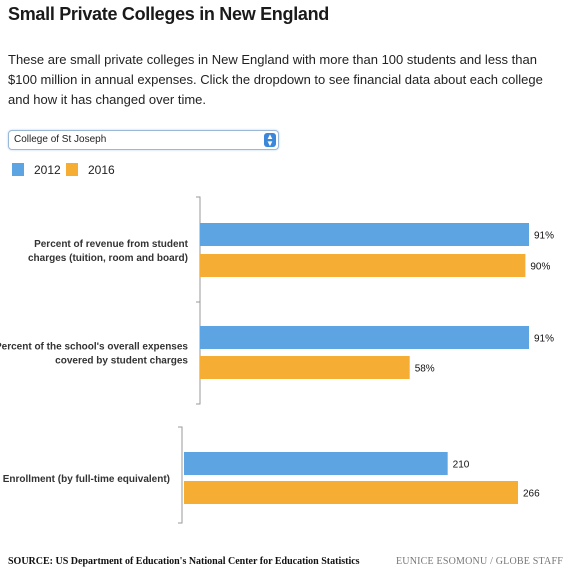 This screenshot has height=571, width=571. What do you see at coordinates (94, 347) in the screenshot?
I see `category-label: Percent of the school's overall expenses` at bounding box center [94, 347].